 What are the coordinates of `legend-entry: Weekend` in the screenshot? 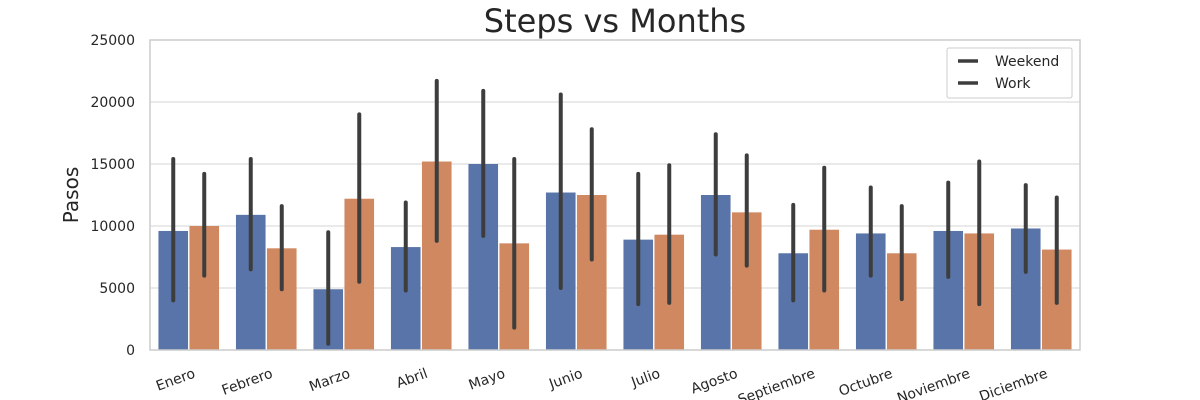 It's located at (1027, 62).